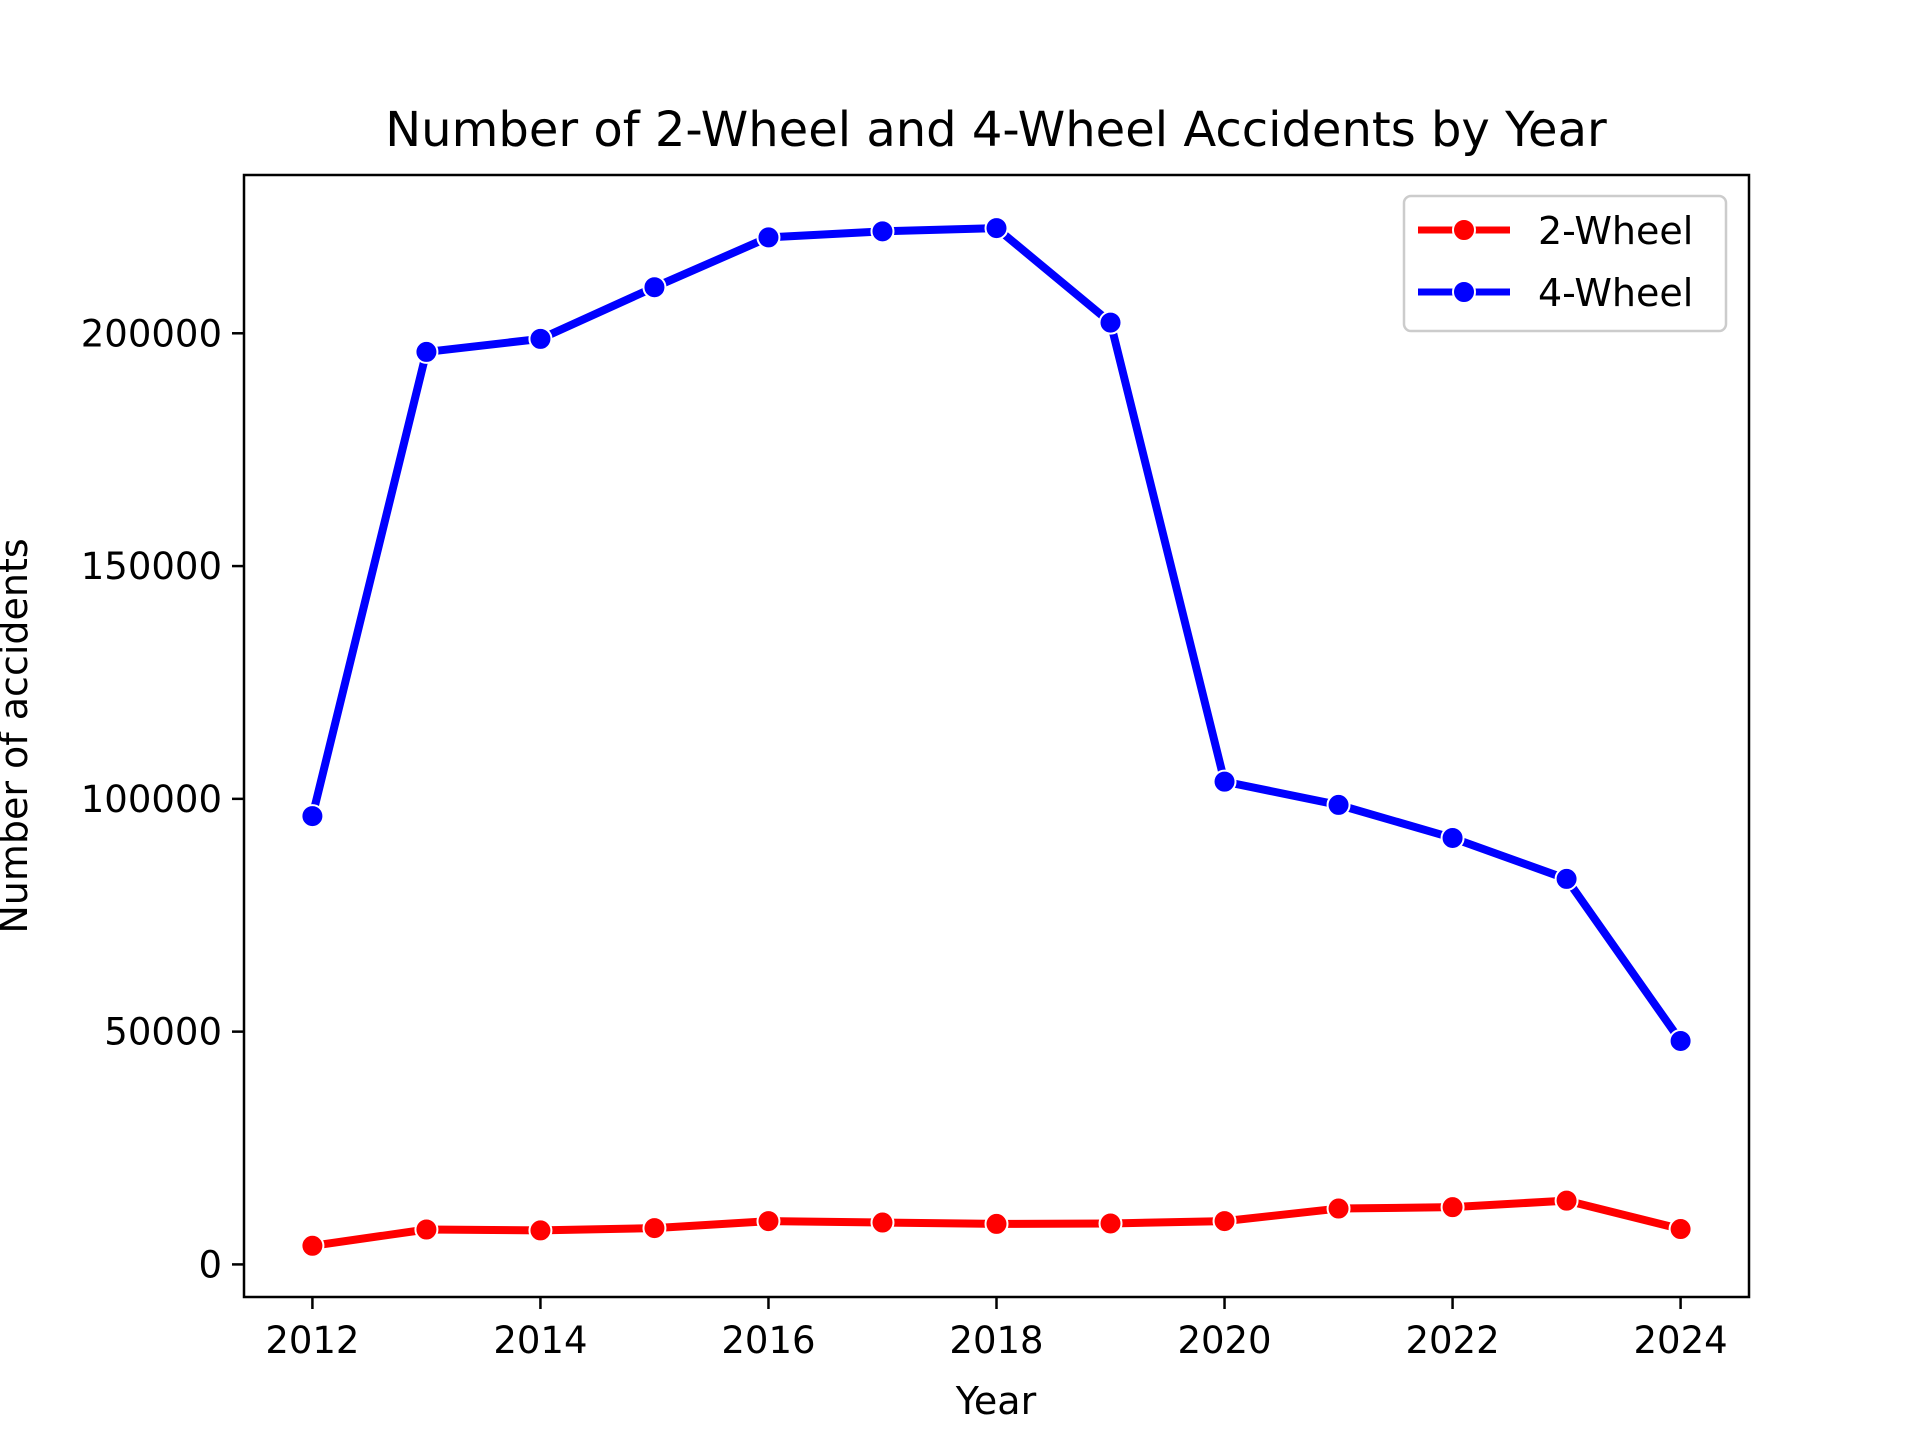 The height and width of the screenshot is (1440, 1920). I want to click on series-2-wheel, so click(996, 1223).